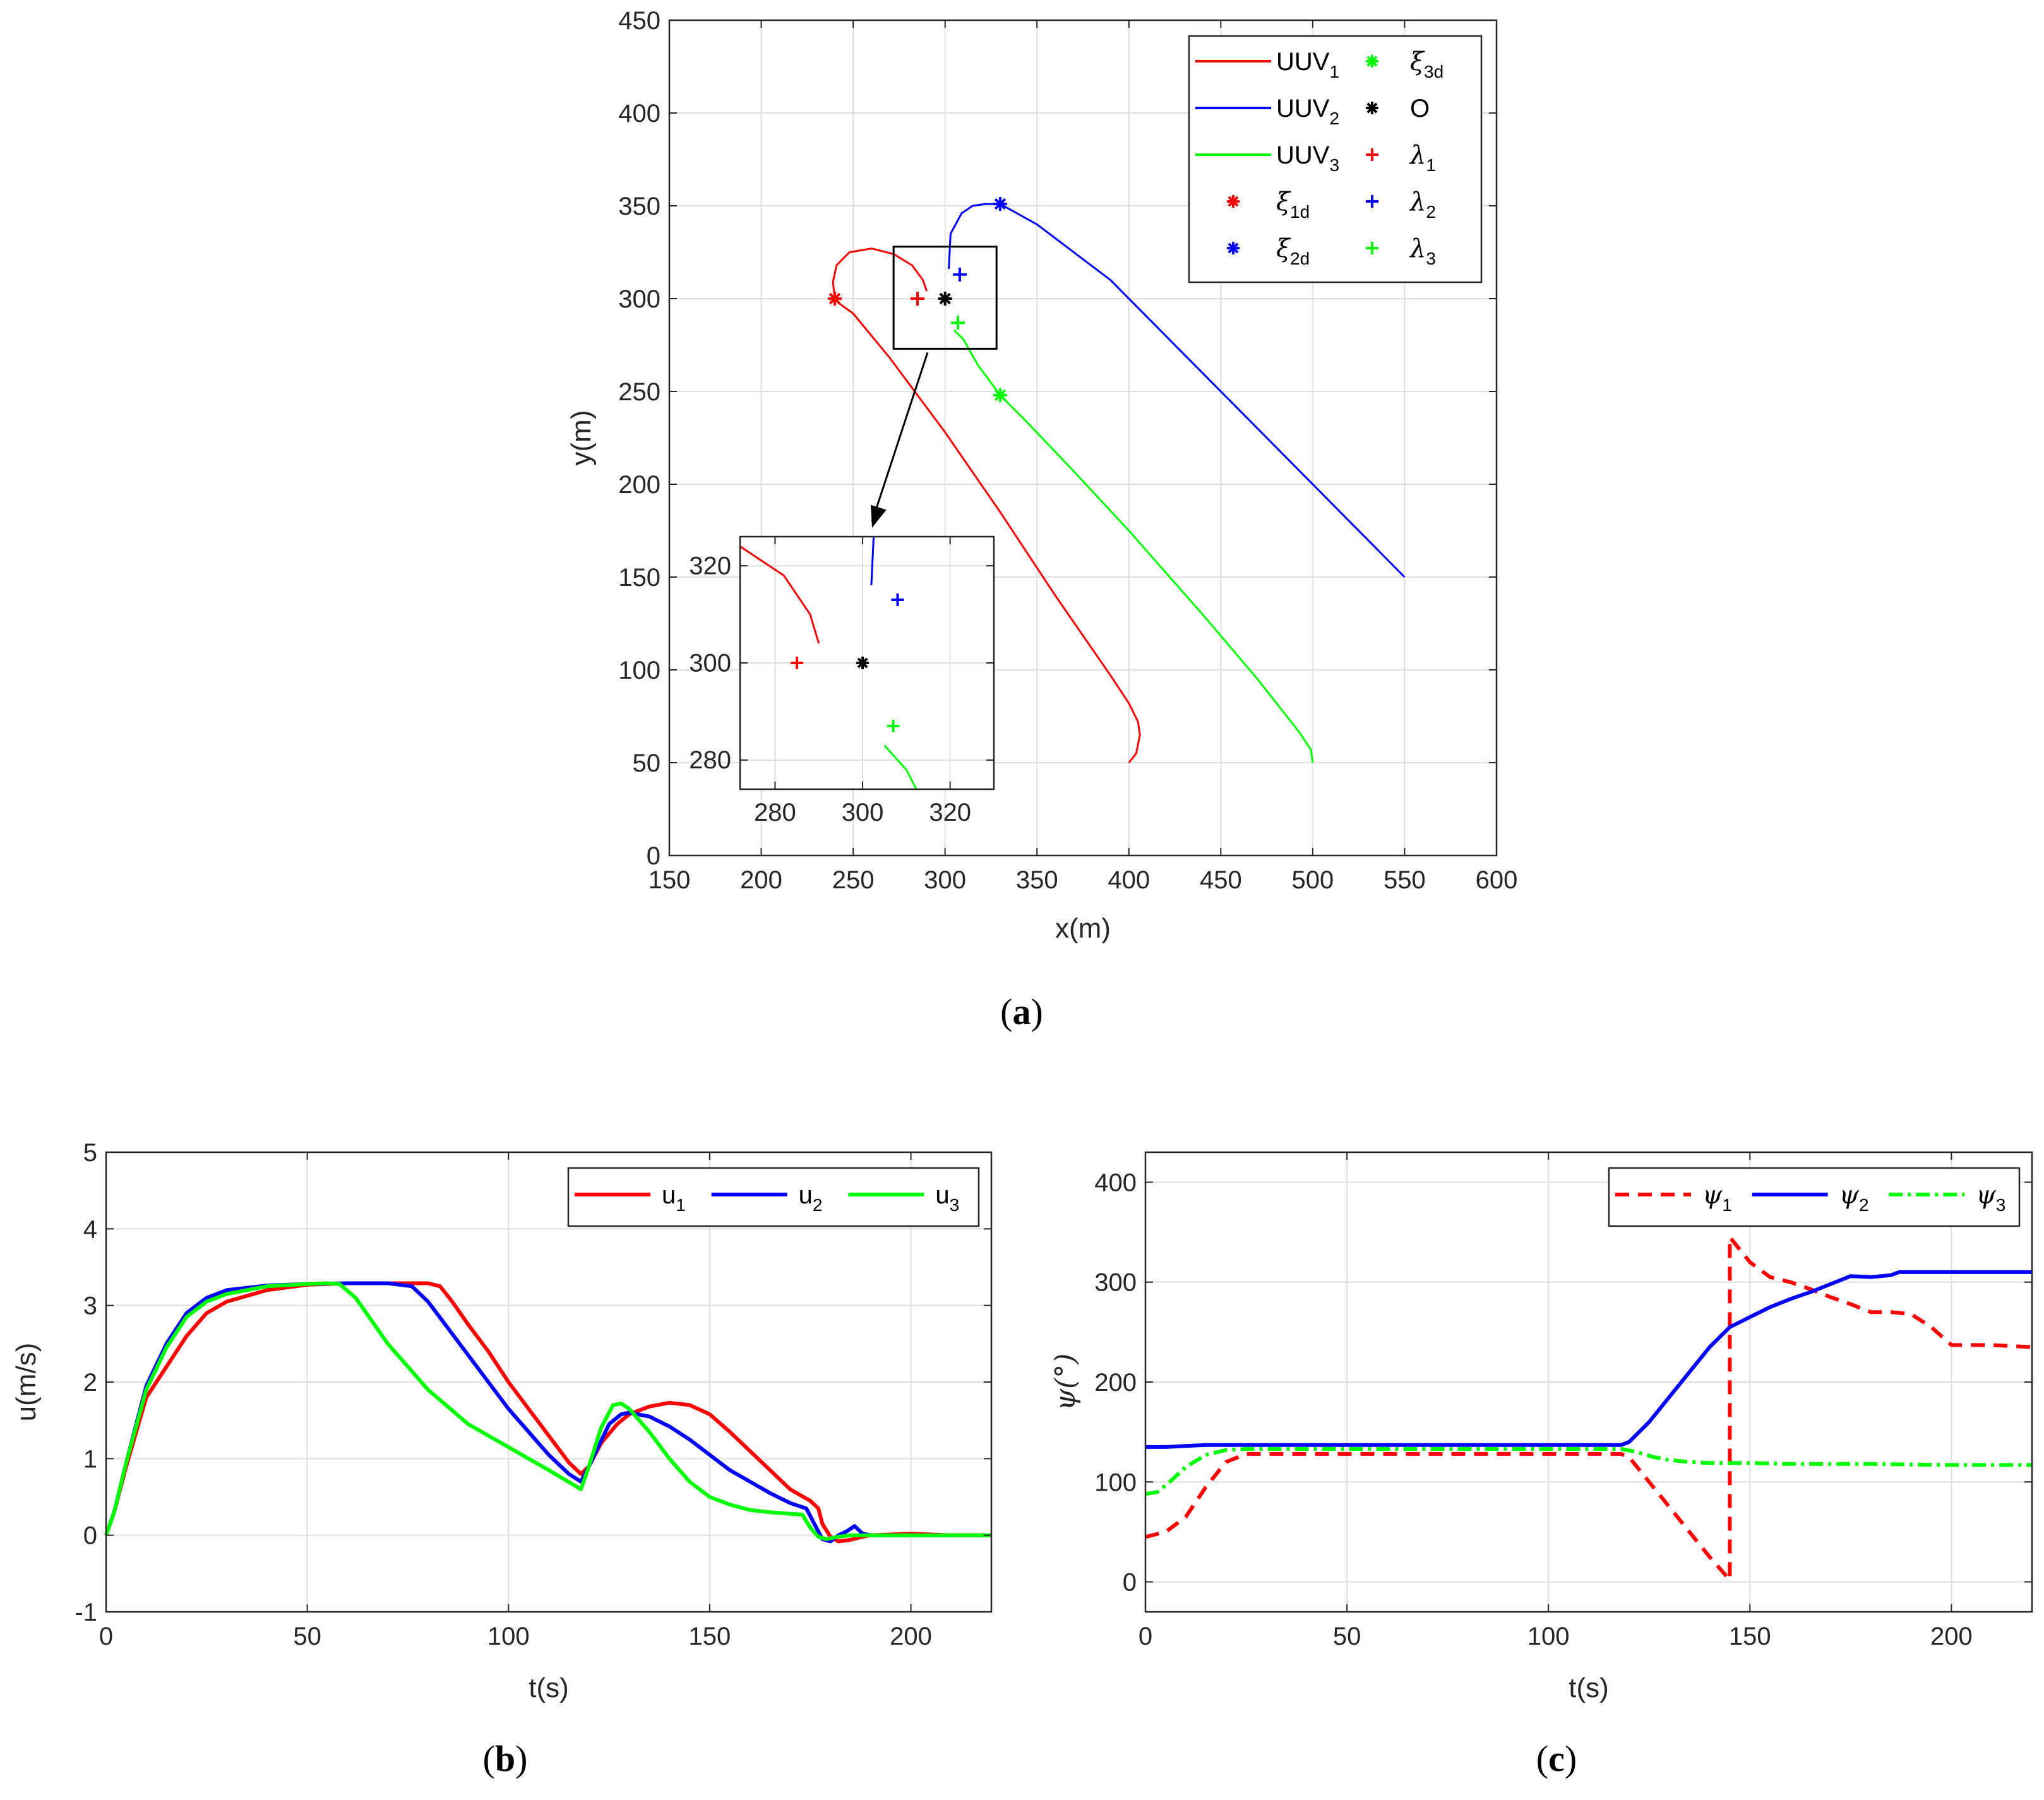  I want to click on legend-item: UUV1, so click(1267, 64).